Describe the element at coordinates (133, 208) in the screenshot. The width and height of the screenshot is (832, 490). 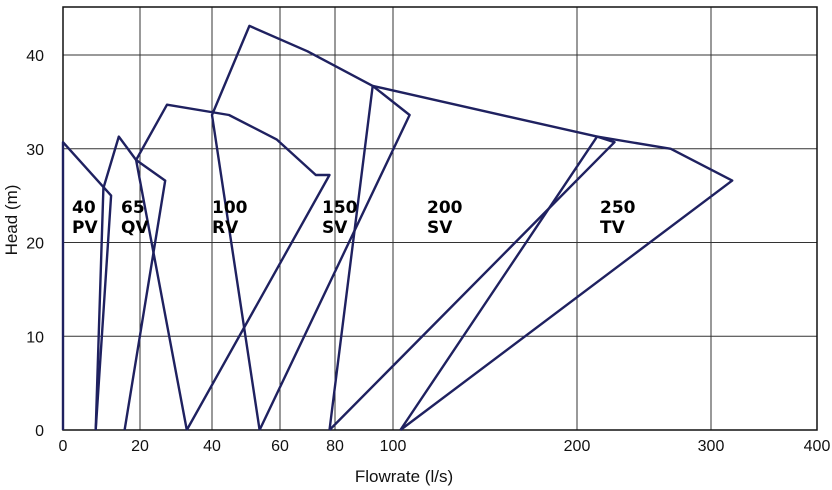
I see `zone-label-65-qv: 65` at that location.